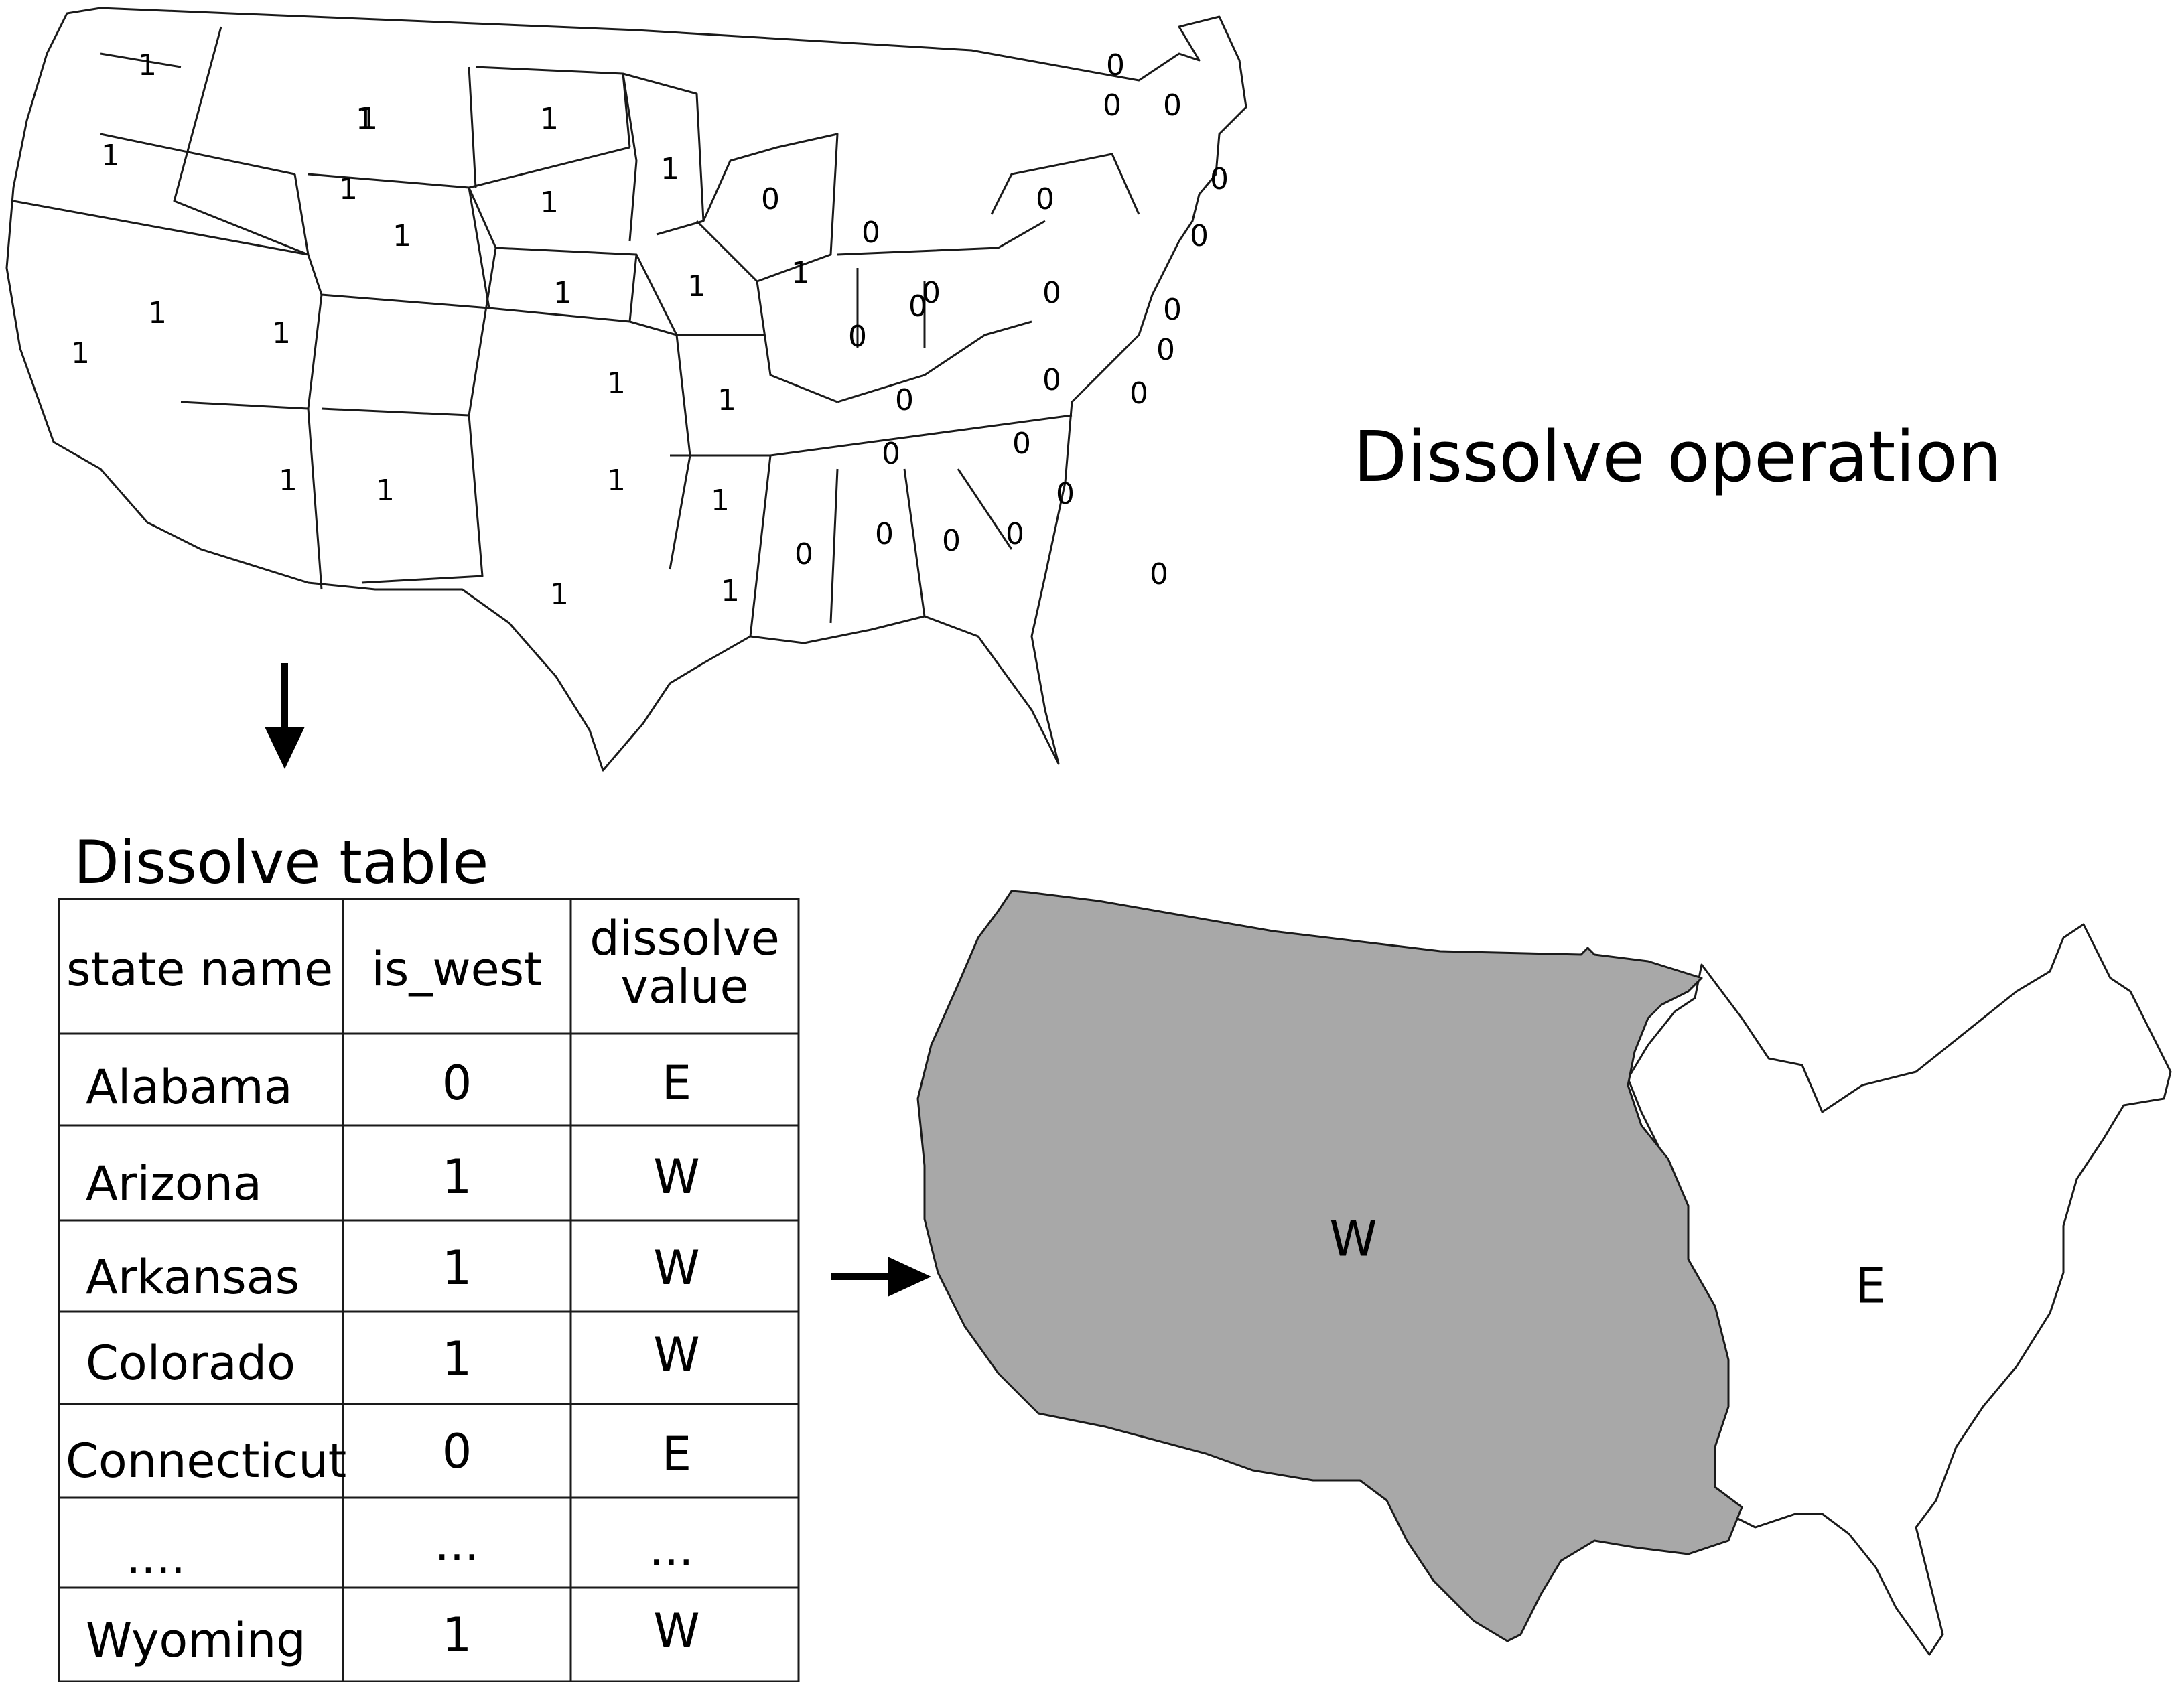 This screenshot has height=1682, width=2184. Describe the element at coordinates (281, 862) in the screenshot. I see `table-title: Dissolve table` at that location.